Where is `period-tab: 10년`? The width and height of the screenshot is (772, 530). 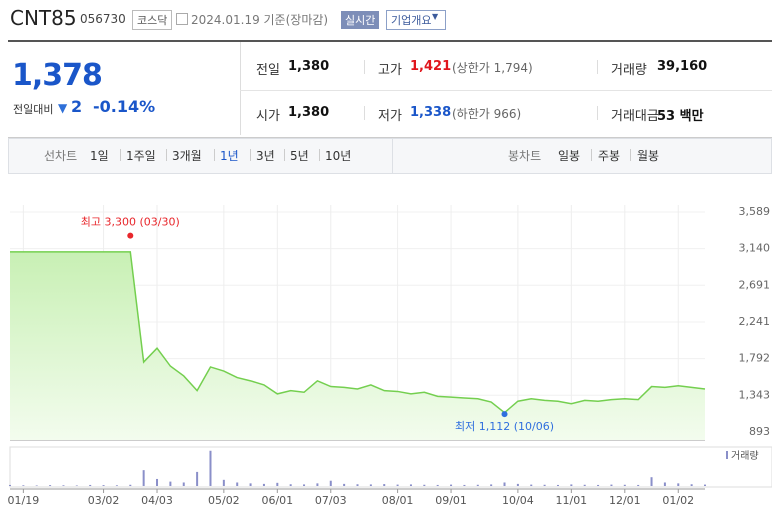
period-tab: 10년 is located at coordinates (338, 156).